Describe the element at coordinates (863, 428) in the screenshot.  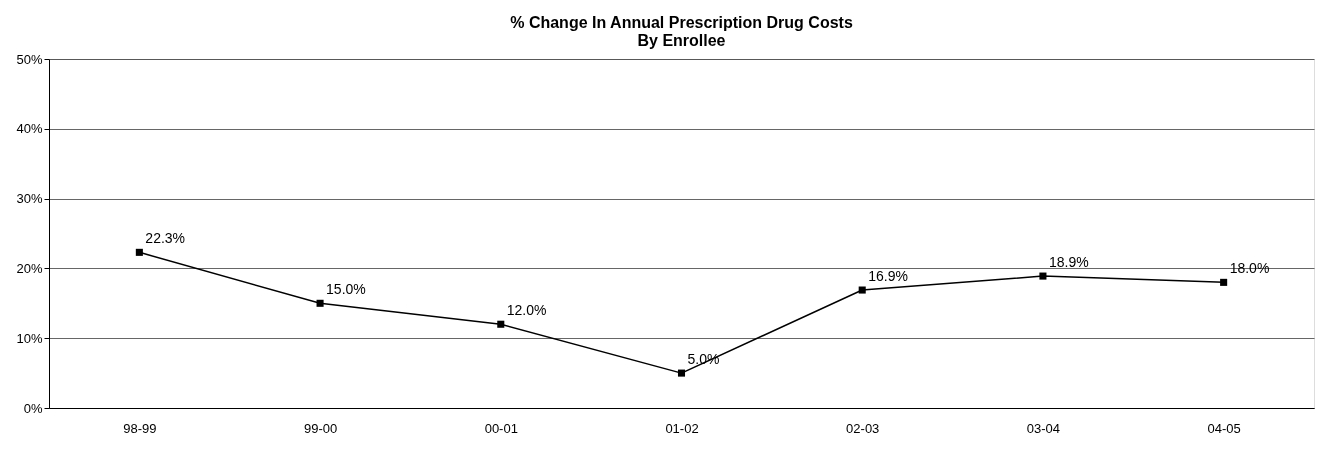
I see `x-tick-label: 02-03` at that location.